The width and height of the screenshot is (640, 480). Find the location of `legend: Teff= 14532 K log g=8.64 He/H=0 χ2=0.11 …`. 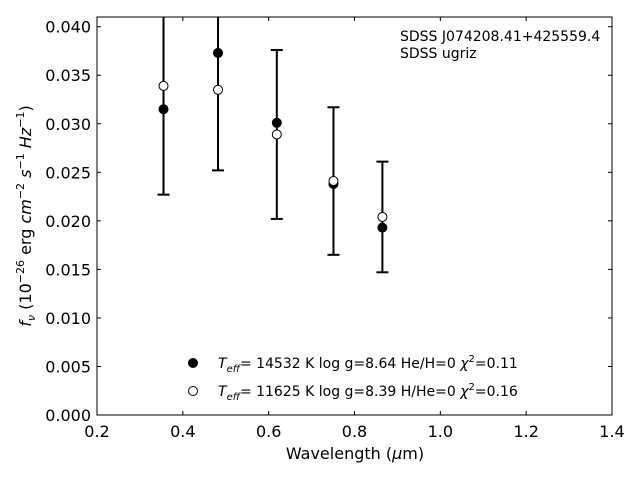

legend: Teff= 14532 K log g=8.64 He/H=0 χ2=0.11 … is located at coordinates (353, 378).